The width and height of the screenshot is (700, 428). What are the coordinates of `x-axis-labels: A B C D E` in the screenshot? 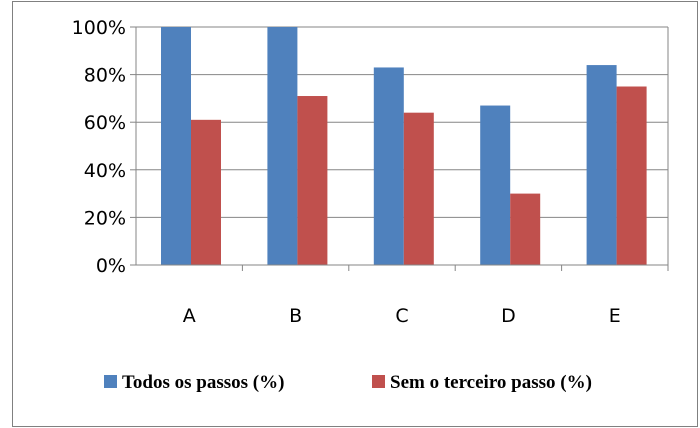 It's located at (402, 316).